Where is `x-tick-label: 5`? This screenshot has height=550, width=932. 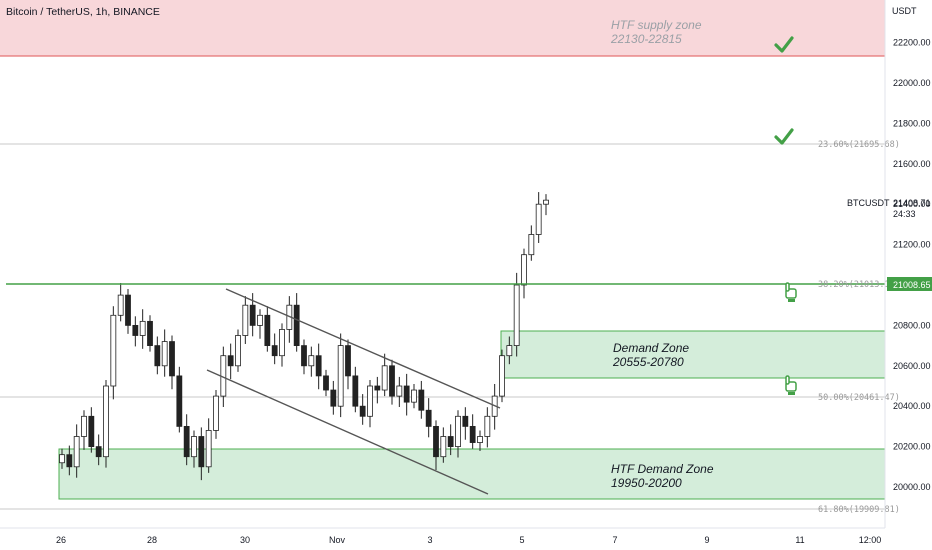
x-tick-label: 5 is located at coordinates (521, 540).